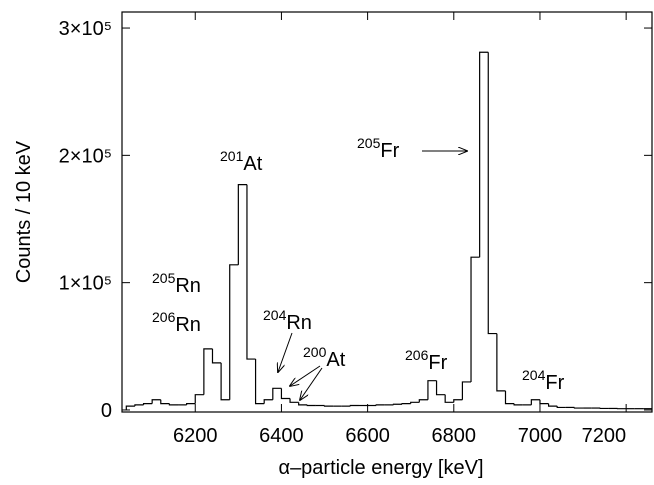  What do you see at coordinates (381, 468) in the screenshot?
I see `x-axis-label: α–particle energy [keV]` at bounding box center [381, 468].